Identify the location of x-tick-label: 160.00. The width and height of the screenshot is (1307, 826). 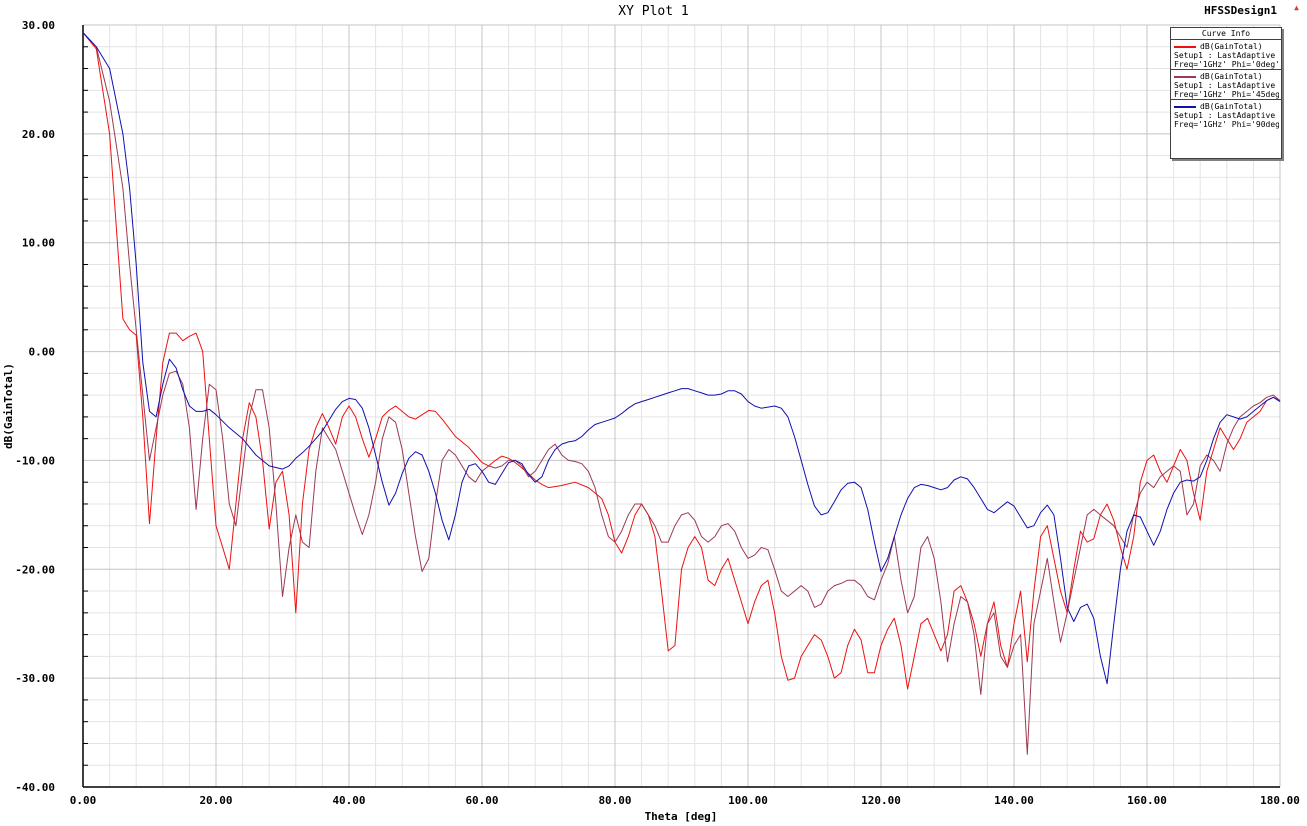
(1147, 800).